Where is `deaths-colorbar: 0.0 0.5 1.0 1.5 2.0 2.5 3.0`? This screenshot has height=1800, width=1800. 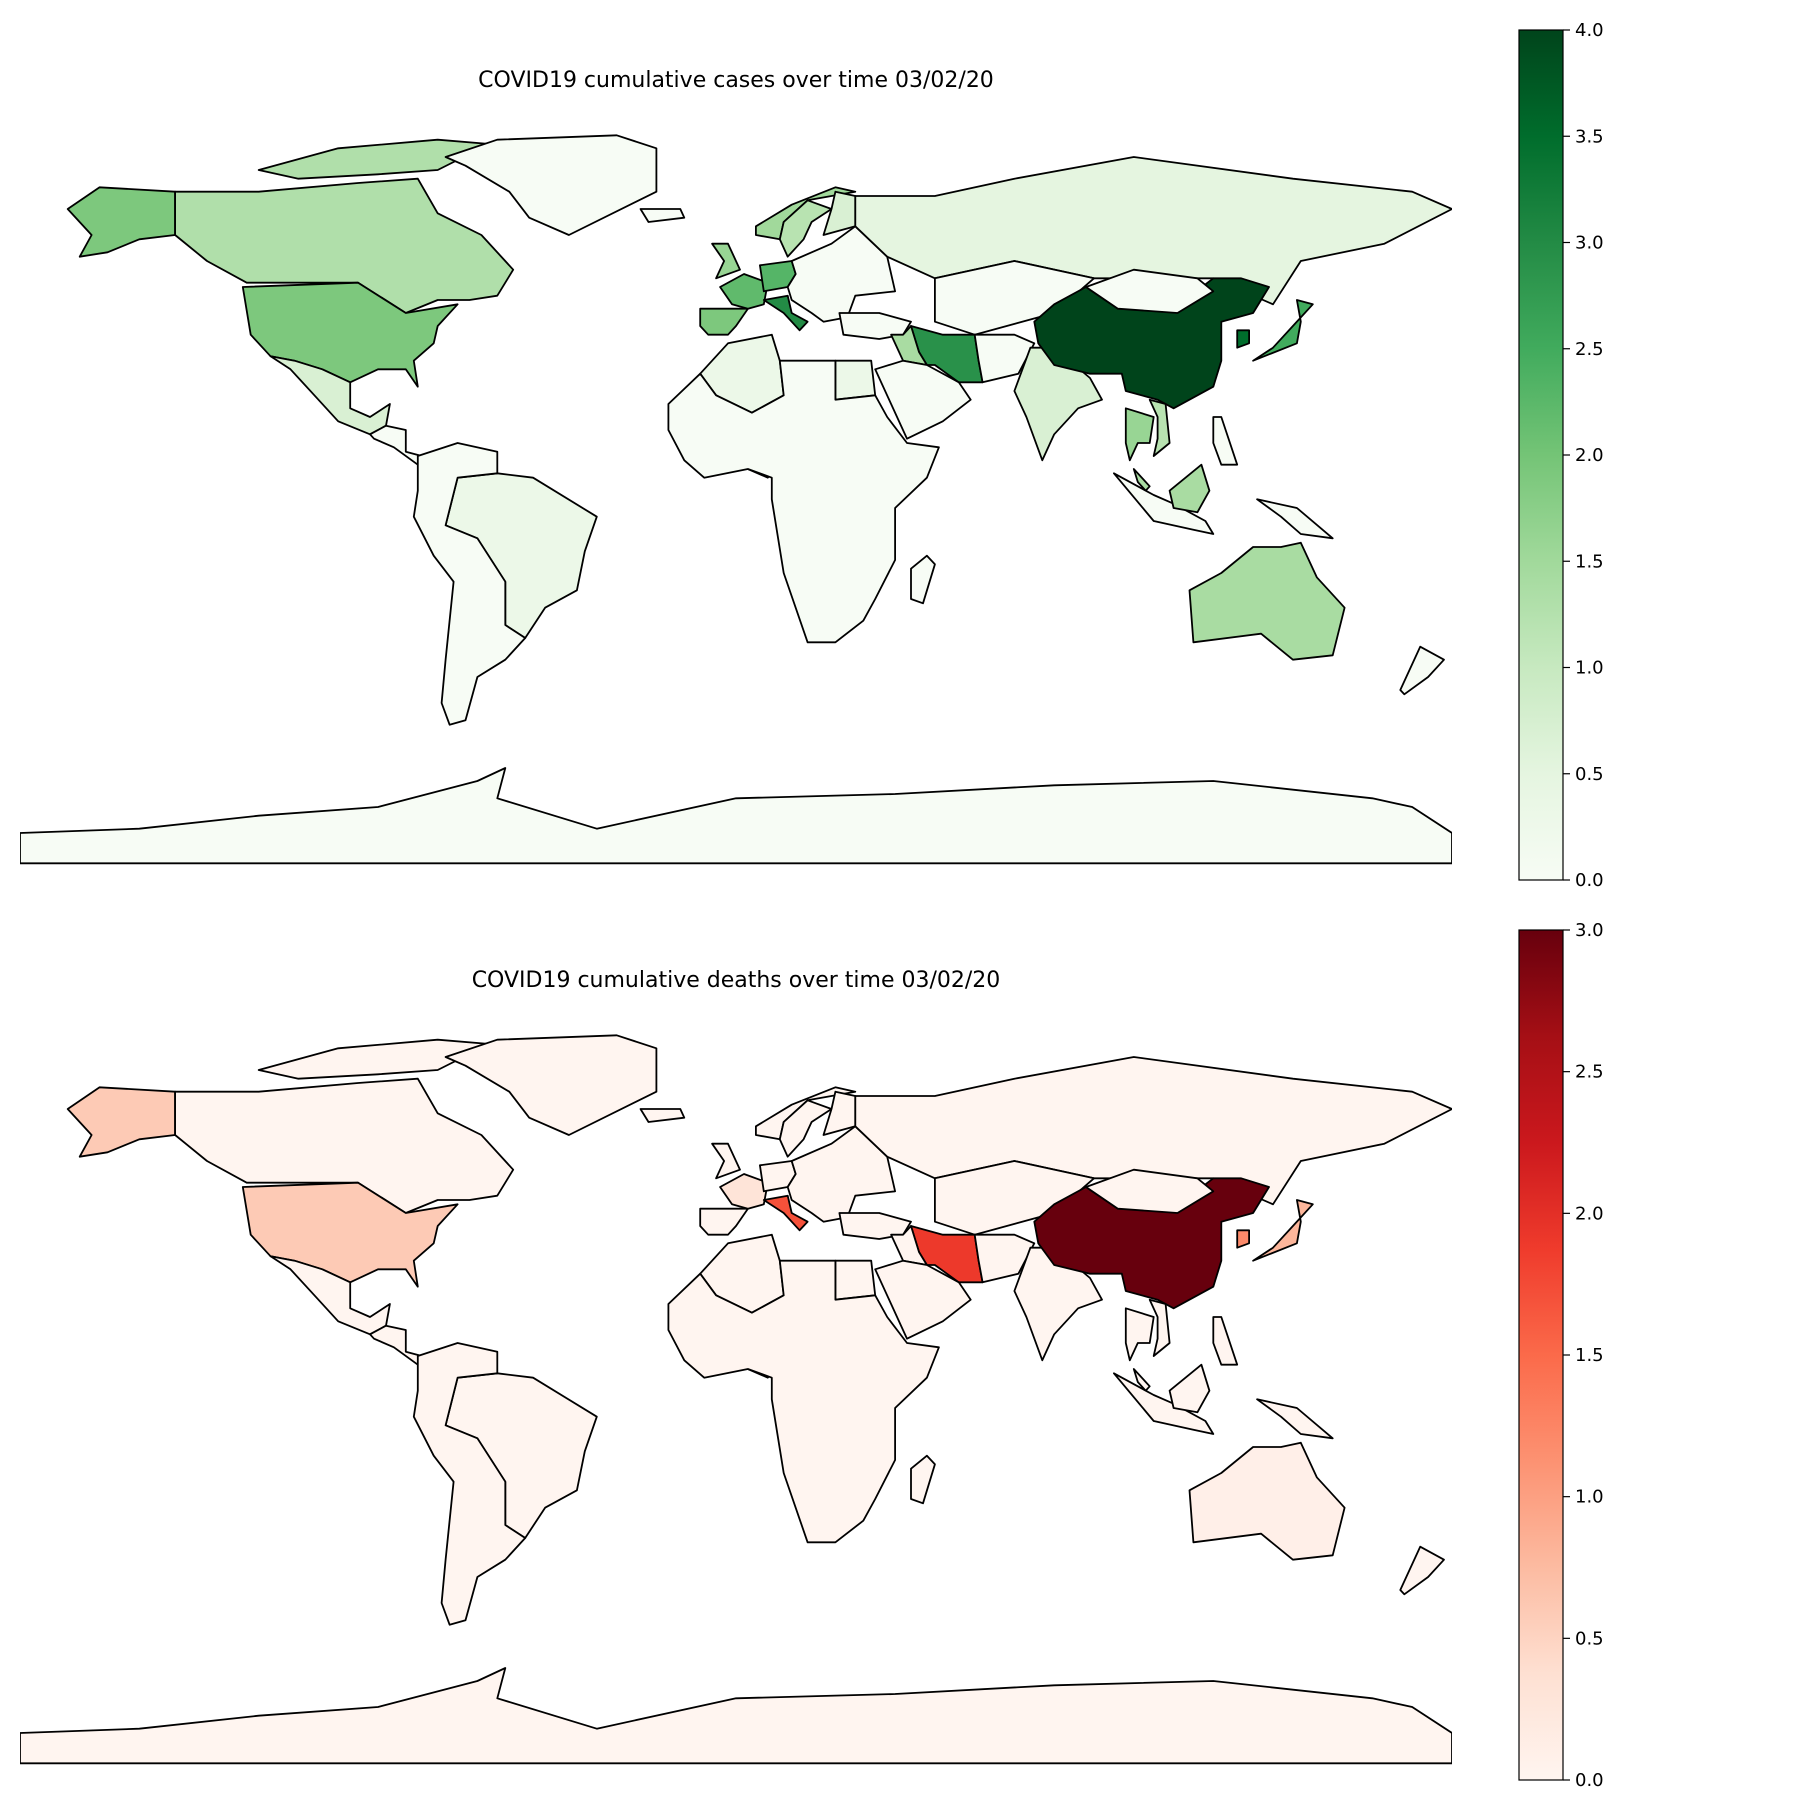 deaths-colorbar: 0.0 0.5 1.0 1.5 2.0 2.5 3.0 is located at coordinates (1561, 1355).